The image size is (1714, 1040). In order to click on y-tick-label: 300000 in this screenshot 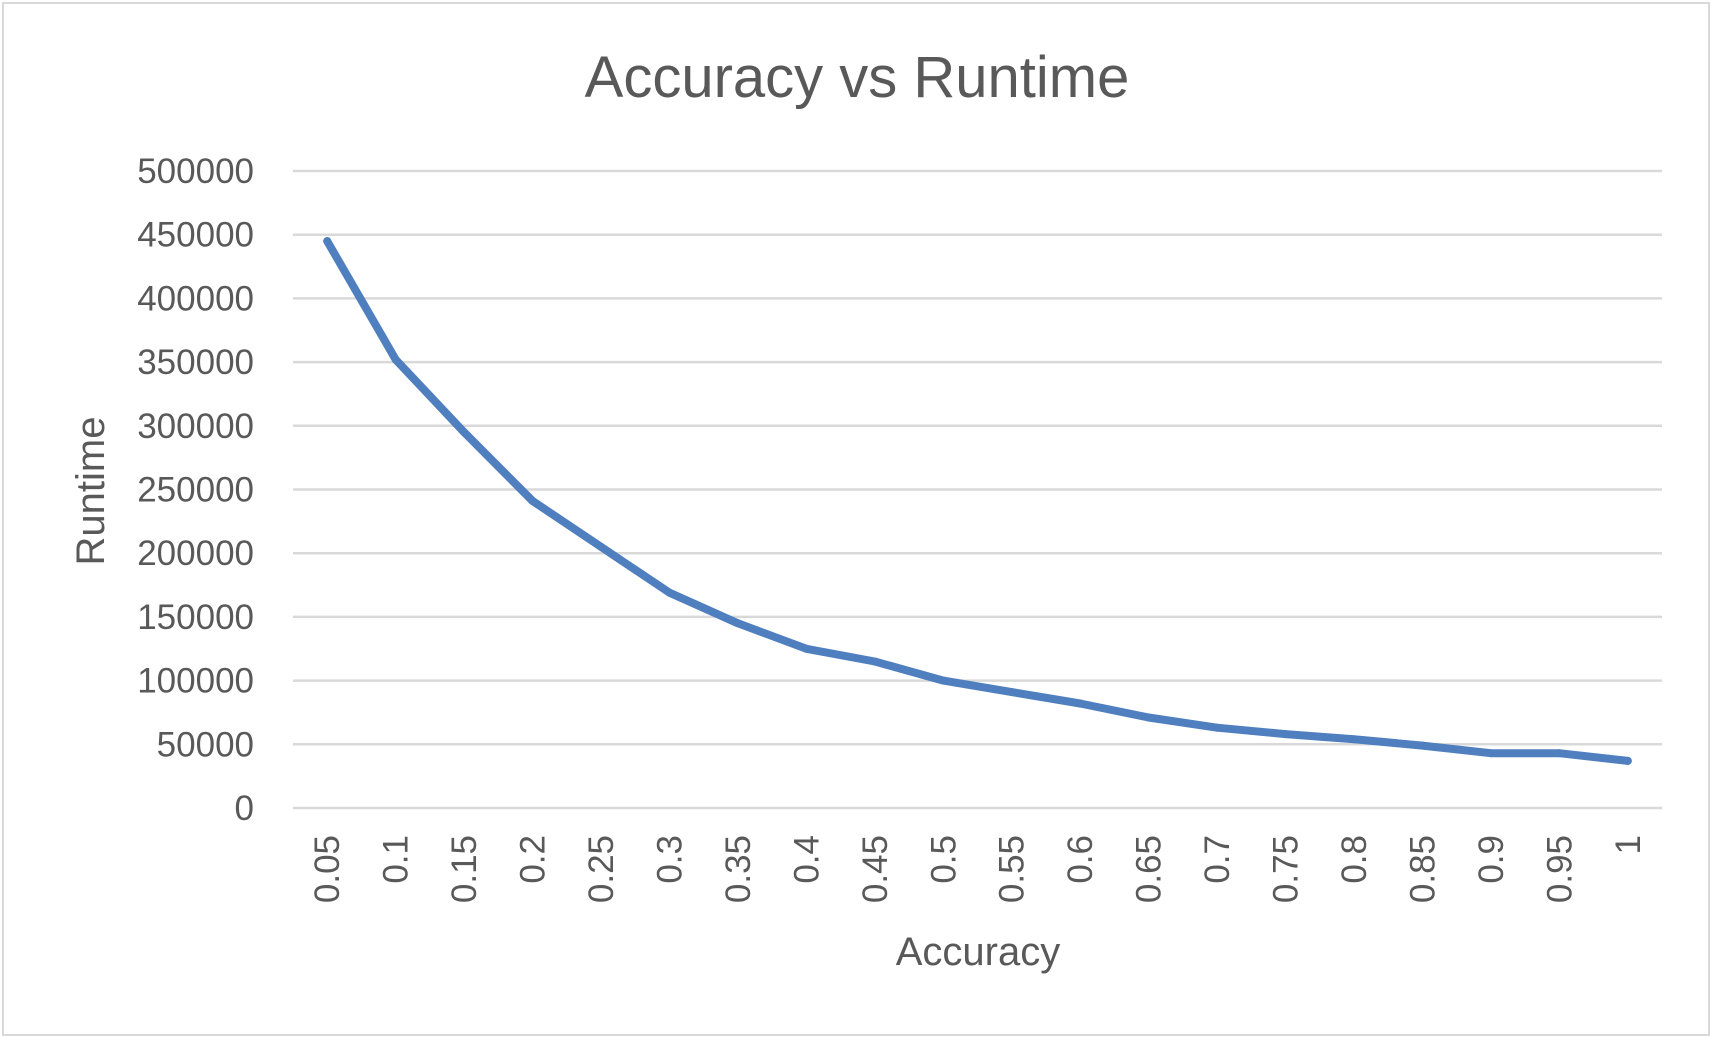, I will do `click(195, 426)`.